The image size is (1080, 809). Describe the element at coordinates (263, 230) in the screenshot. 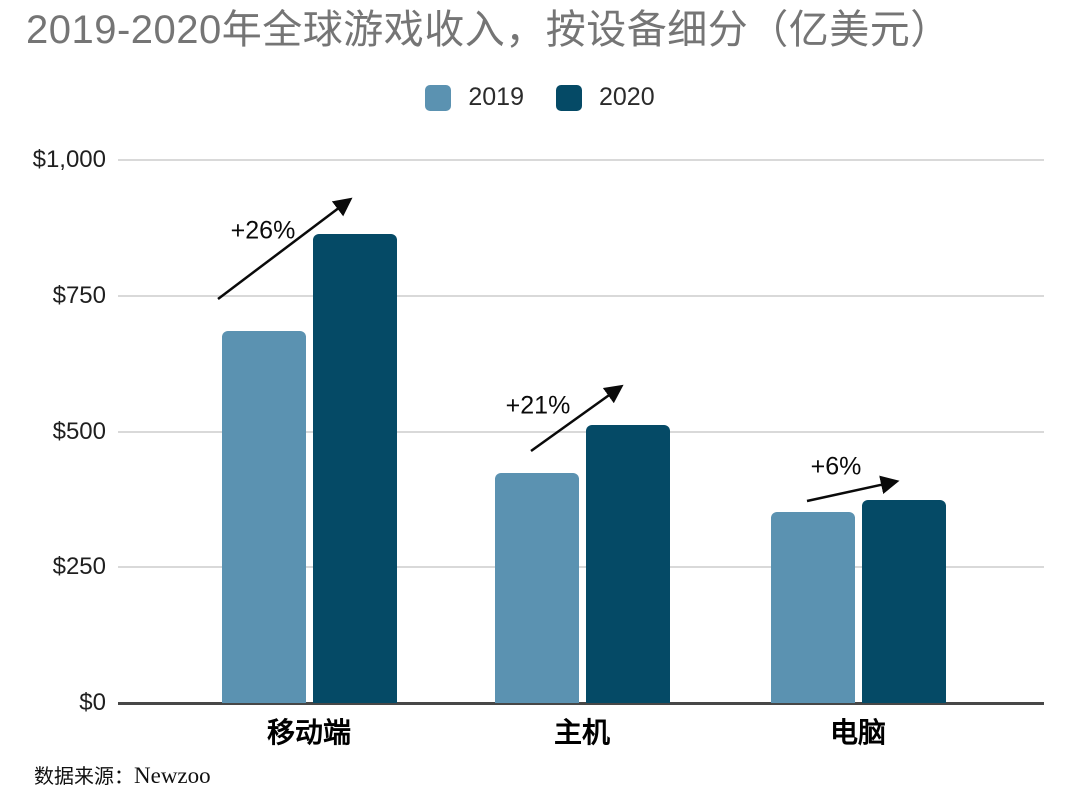

I see `growth-label-1: +26%` at that location.